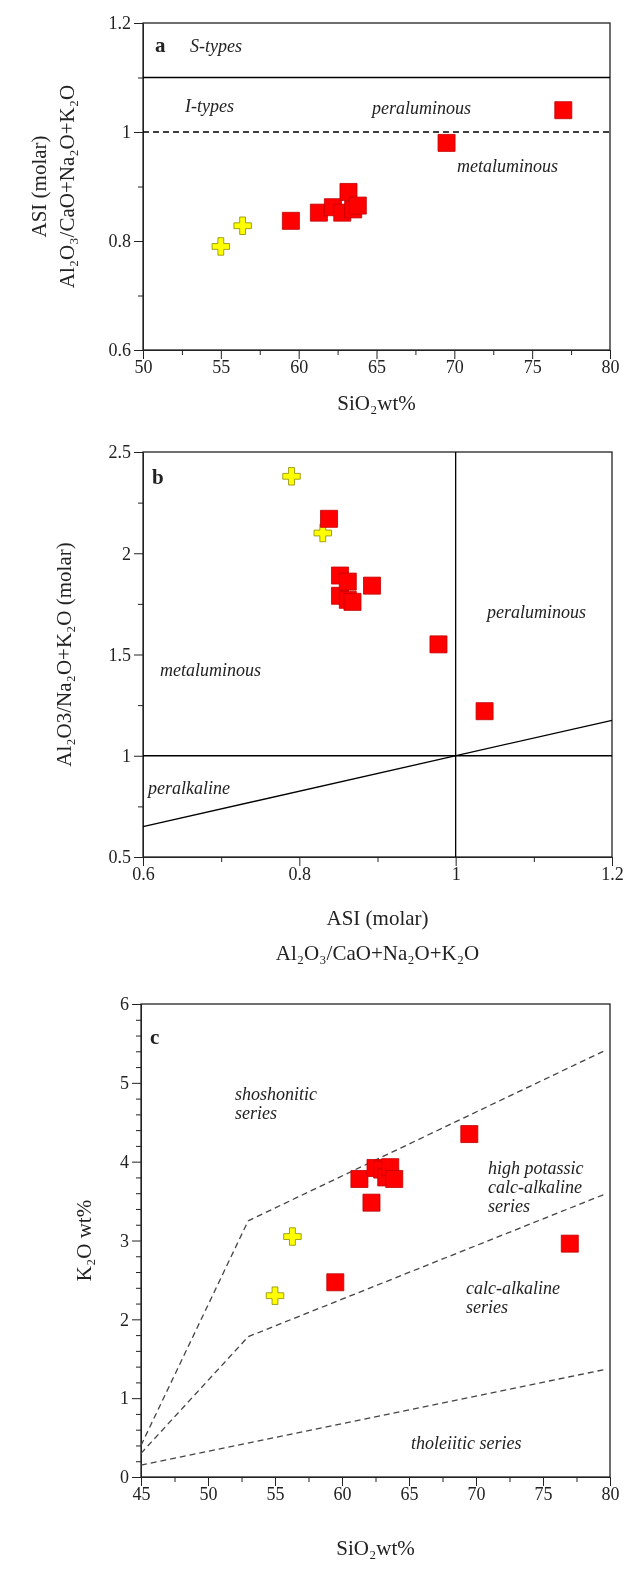 This screenshot has height=1569, width=633. What do you see at coordinates (276, 1103) in the screenshot?
I see `annotation: shoshonitic series` at bounding box center [276, 1103].